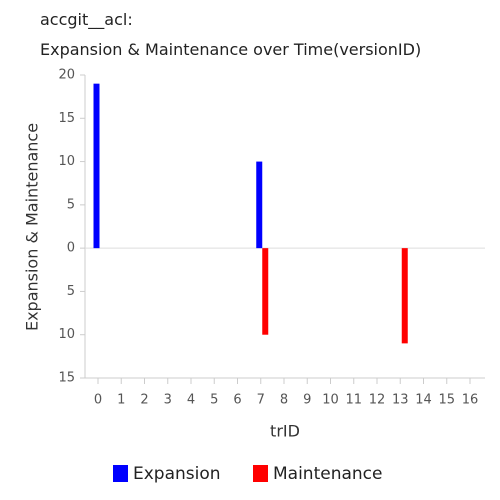 The image size is (500, 500). What do you see at coordinates (400, 400) in the screenshot?
I see `x-tick-label: 13` at bounding box center [400, 400].